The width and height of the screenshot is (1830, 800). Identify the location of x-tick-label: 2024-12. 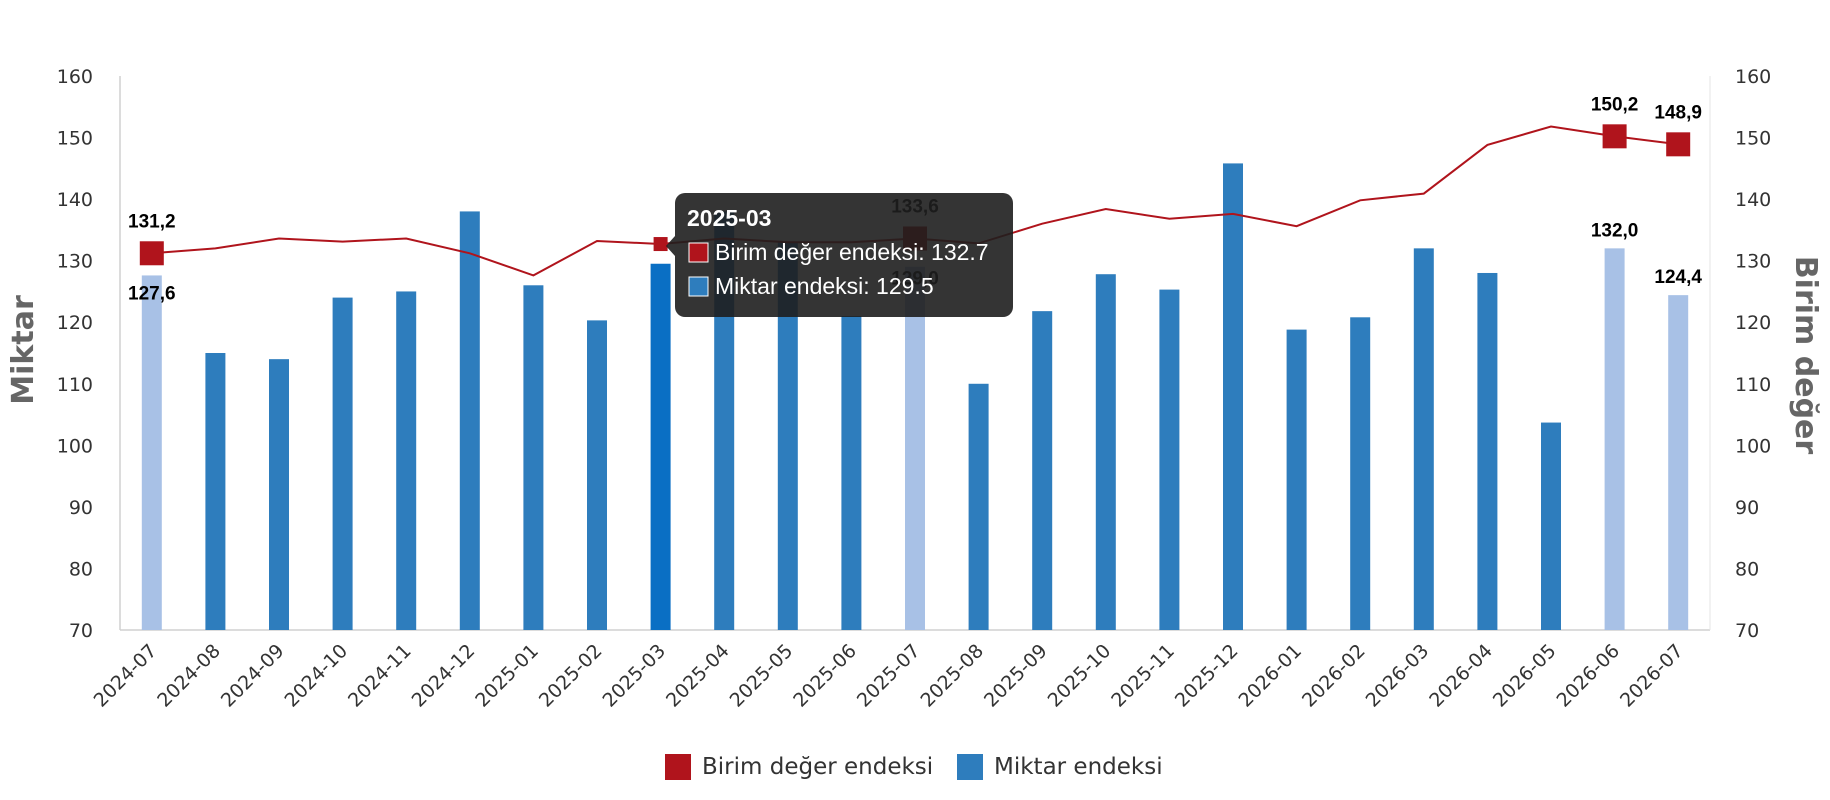
(444, 676).